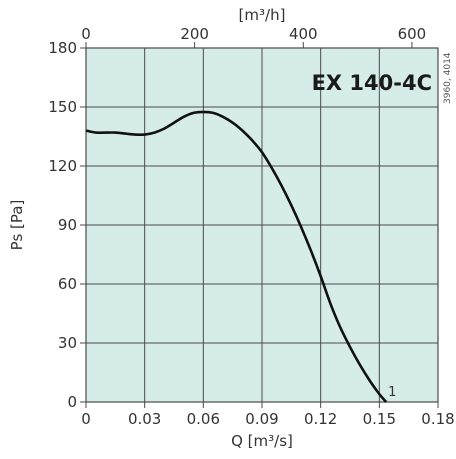 This screenshot has height=459, width=456. Describe the element at coordinates (144, 419) in the screenshot. I see `x-tick-label: 0.03` at that location.